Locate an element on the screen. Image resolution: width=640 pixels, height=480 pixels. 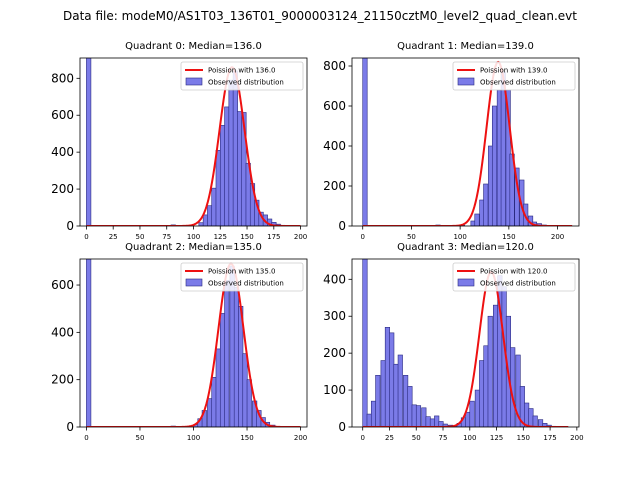
legend: Poission with 120.0 Observed distribution is located at coordinates (514, 277).